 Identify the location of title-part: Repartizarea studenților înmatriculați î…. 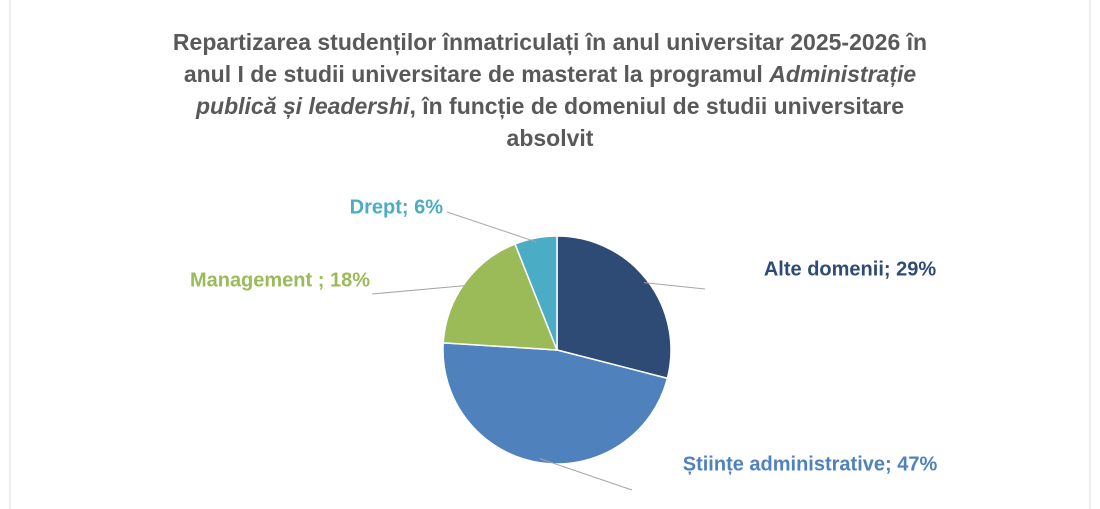
(550, 58).